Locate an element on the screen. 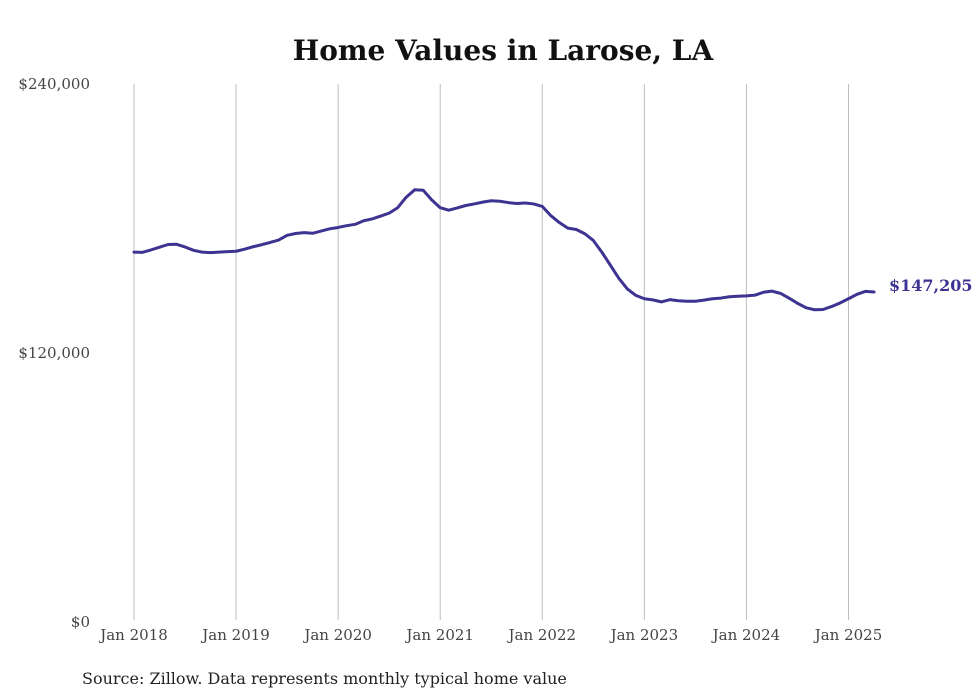 This screenshot has width=980, height=699. x-tick-label: Jan 2019 is located at coordinates (235, 635).